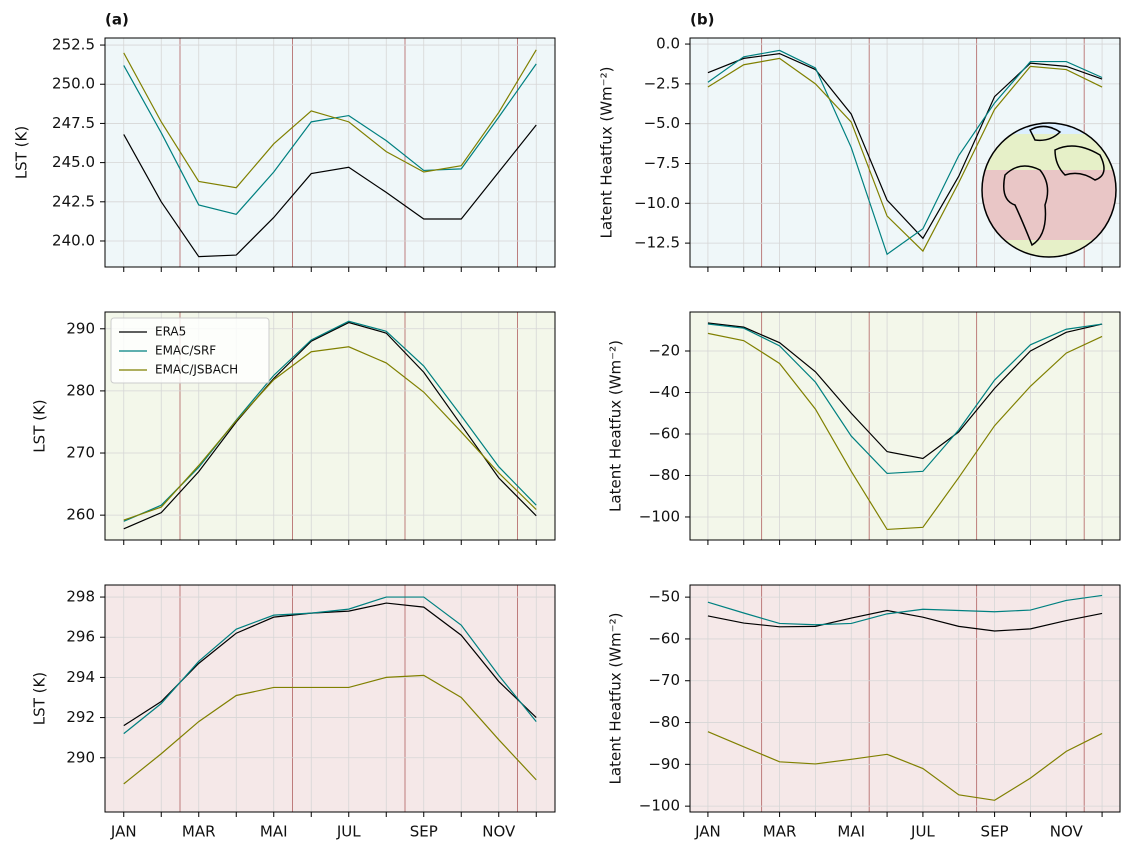 The image size is (1131, 841). I want to click on panel: 240.0 242.5 245.0 247.5 250.0 252.5 (a) LST (K), so click(284, 141).